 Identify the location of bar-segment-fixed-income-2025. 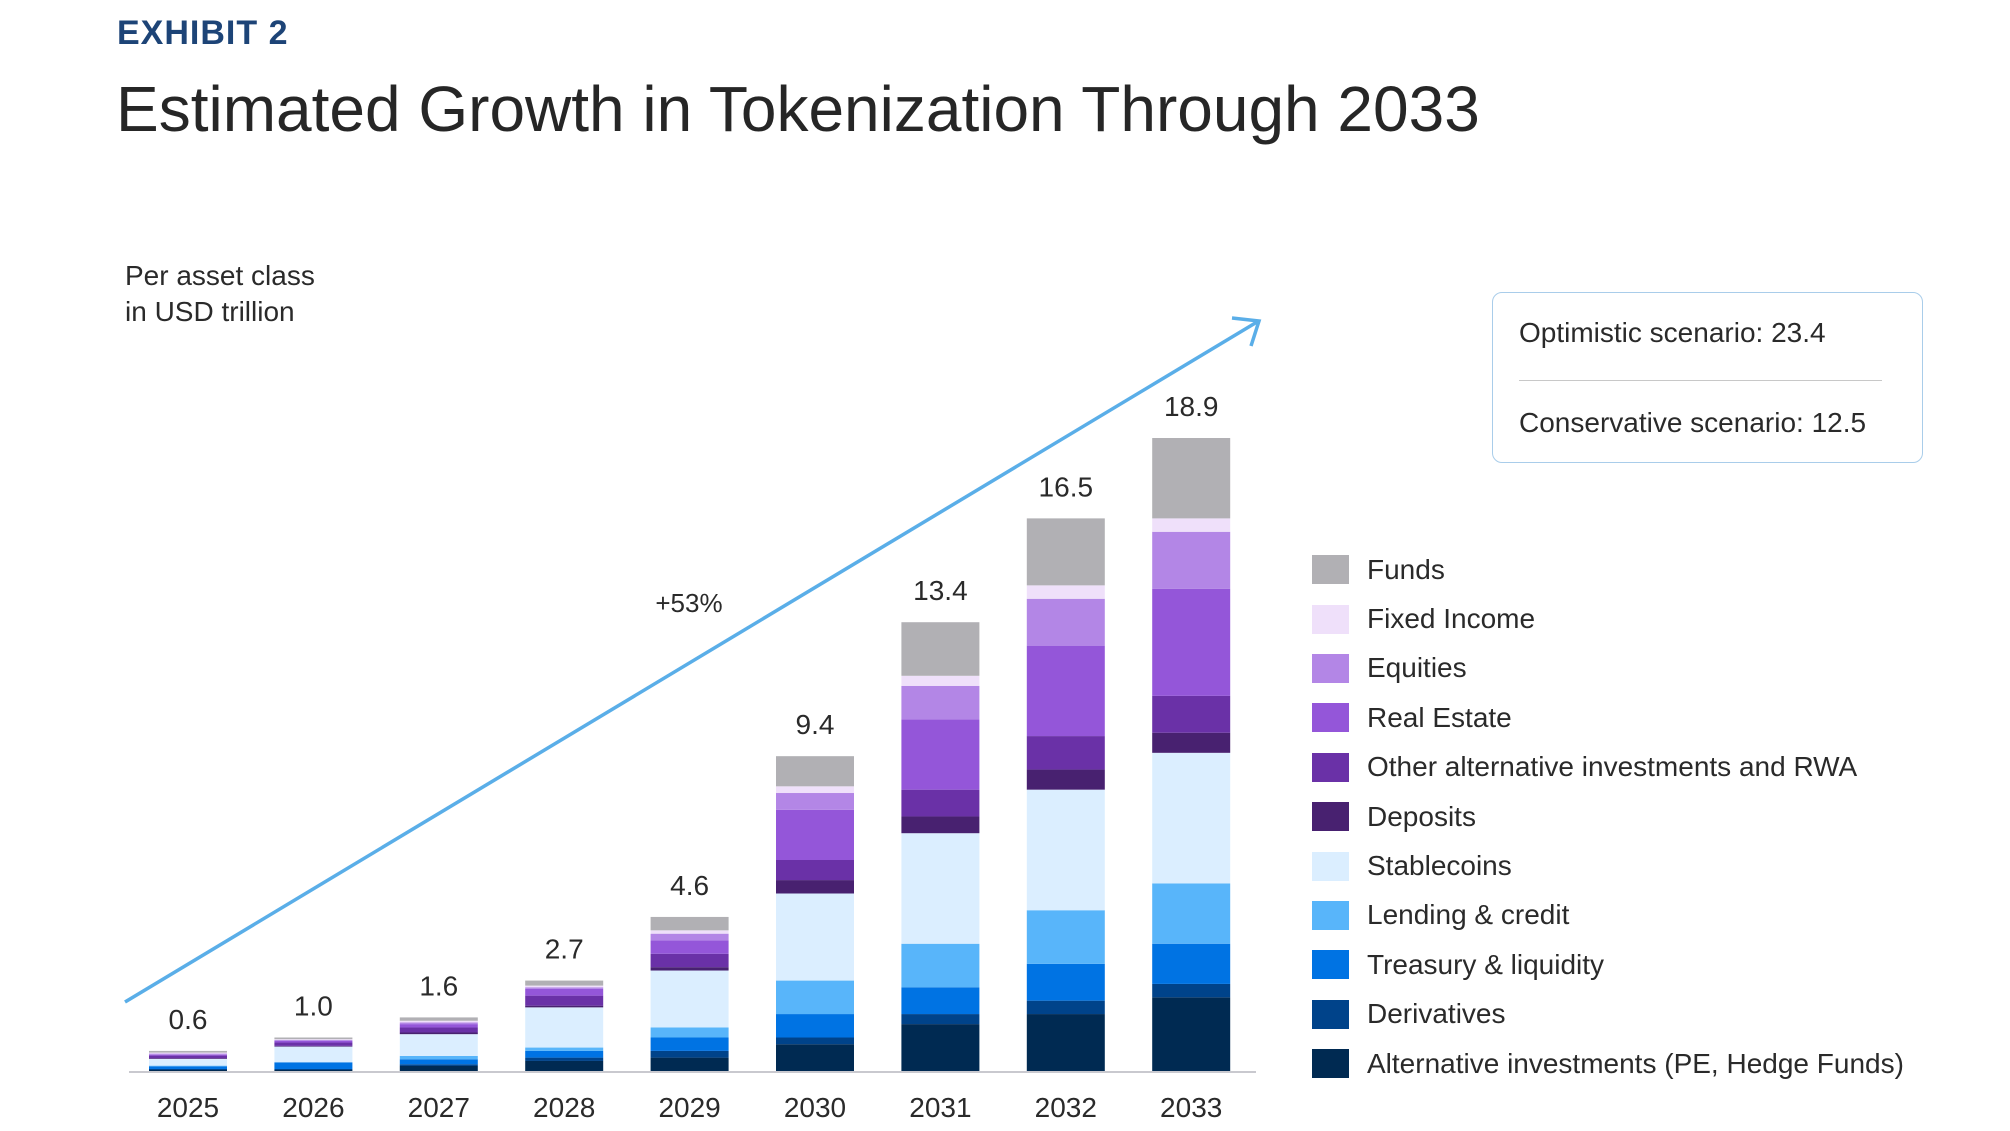
(188, 1053).